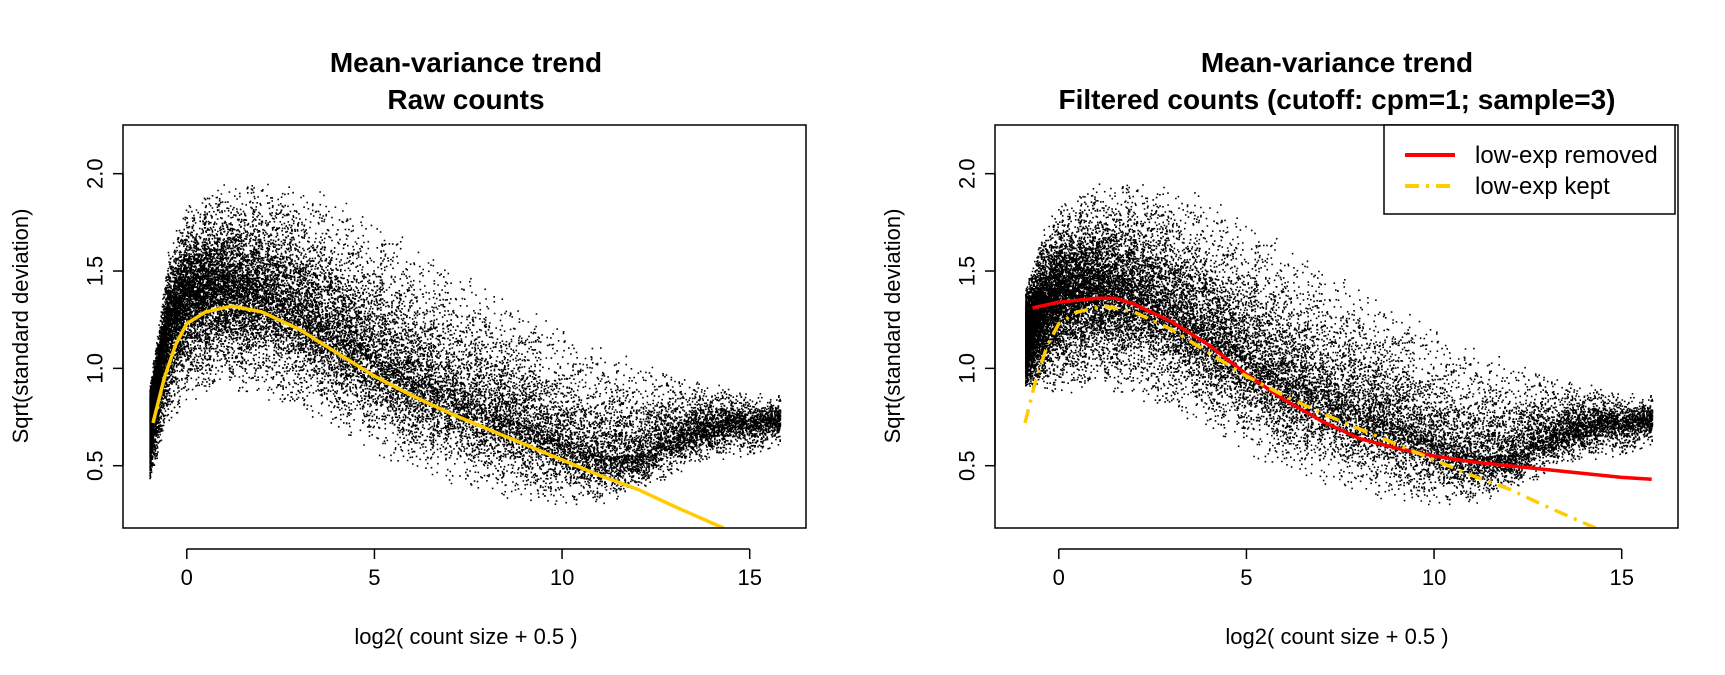  I want to click on legend: low-exp removed low-exp kept, so click(1529, 169).